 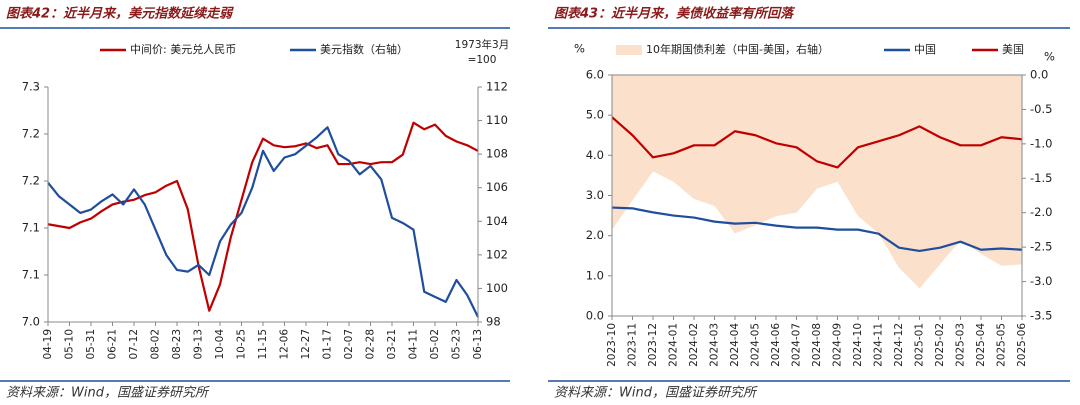 What do you see at coordinates (497, 187) in the screenshot?
I see `y2-tick-label: 106` at bounding box center [497, 187].